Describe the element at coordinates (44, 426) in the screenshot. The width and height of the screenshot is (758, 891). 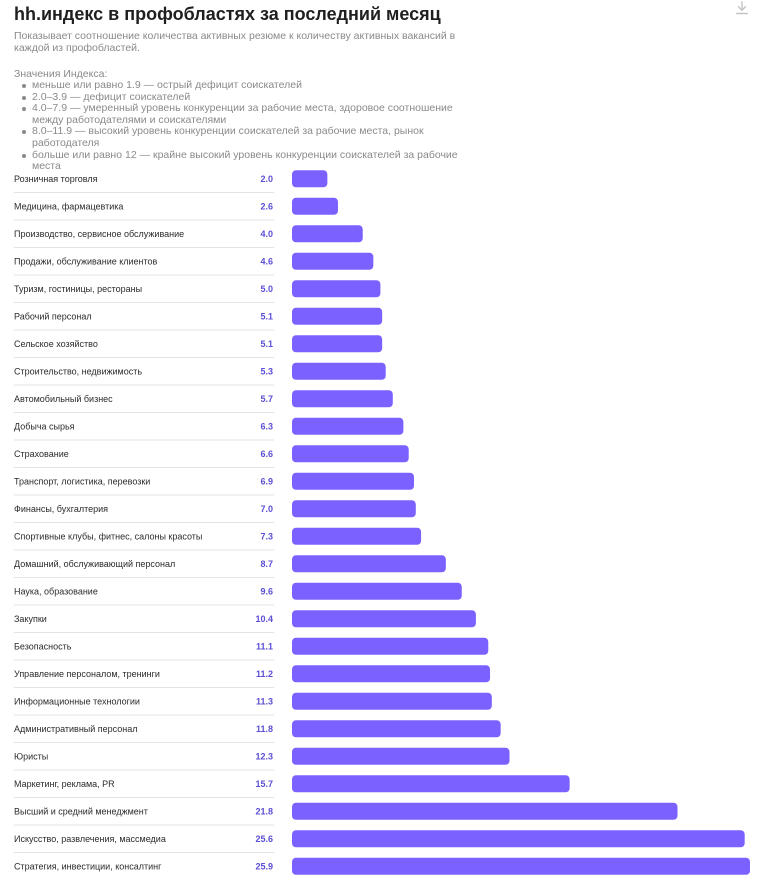
I see `category-label: Добыча сырья` at that location.